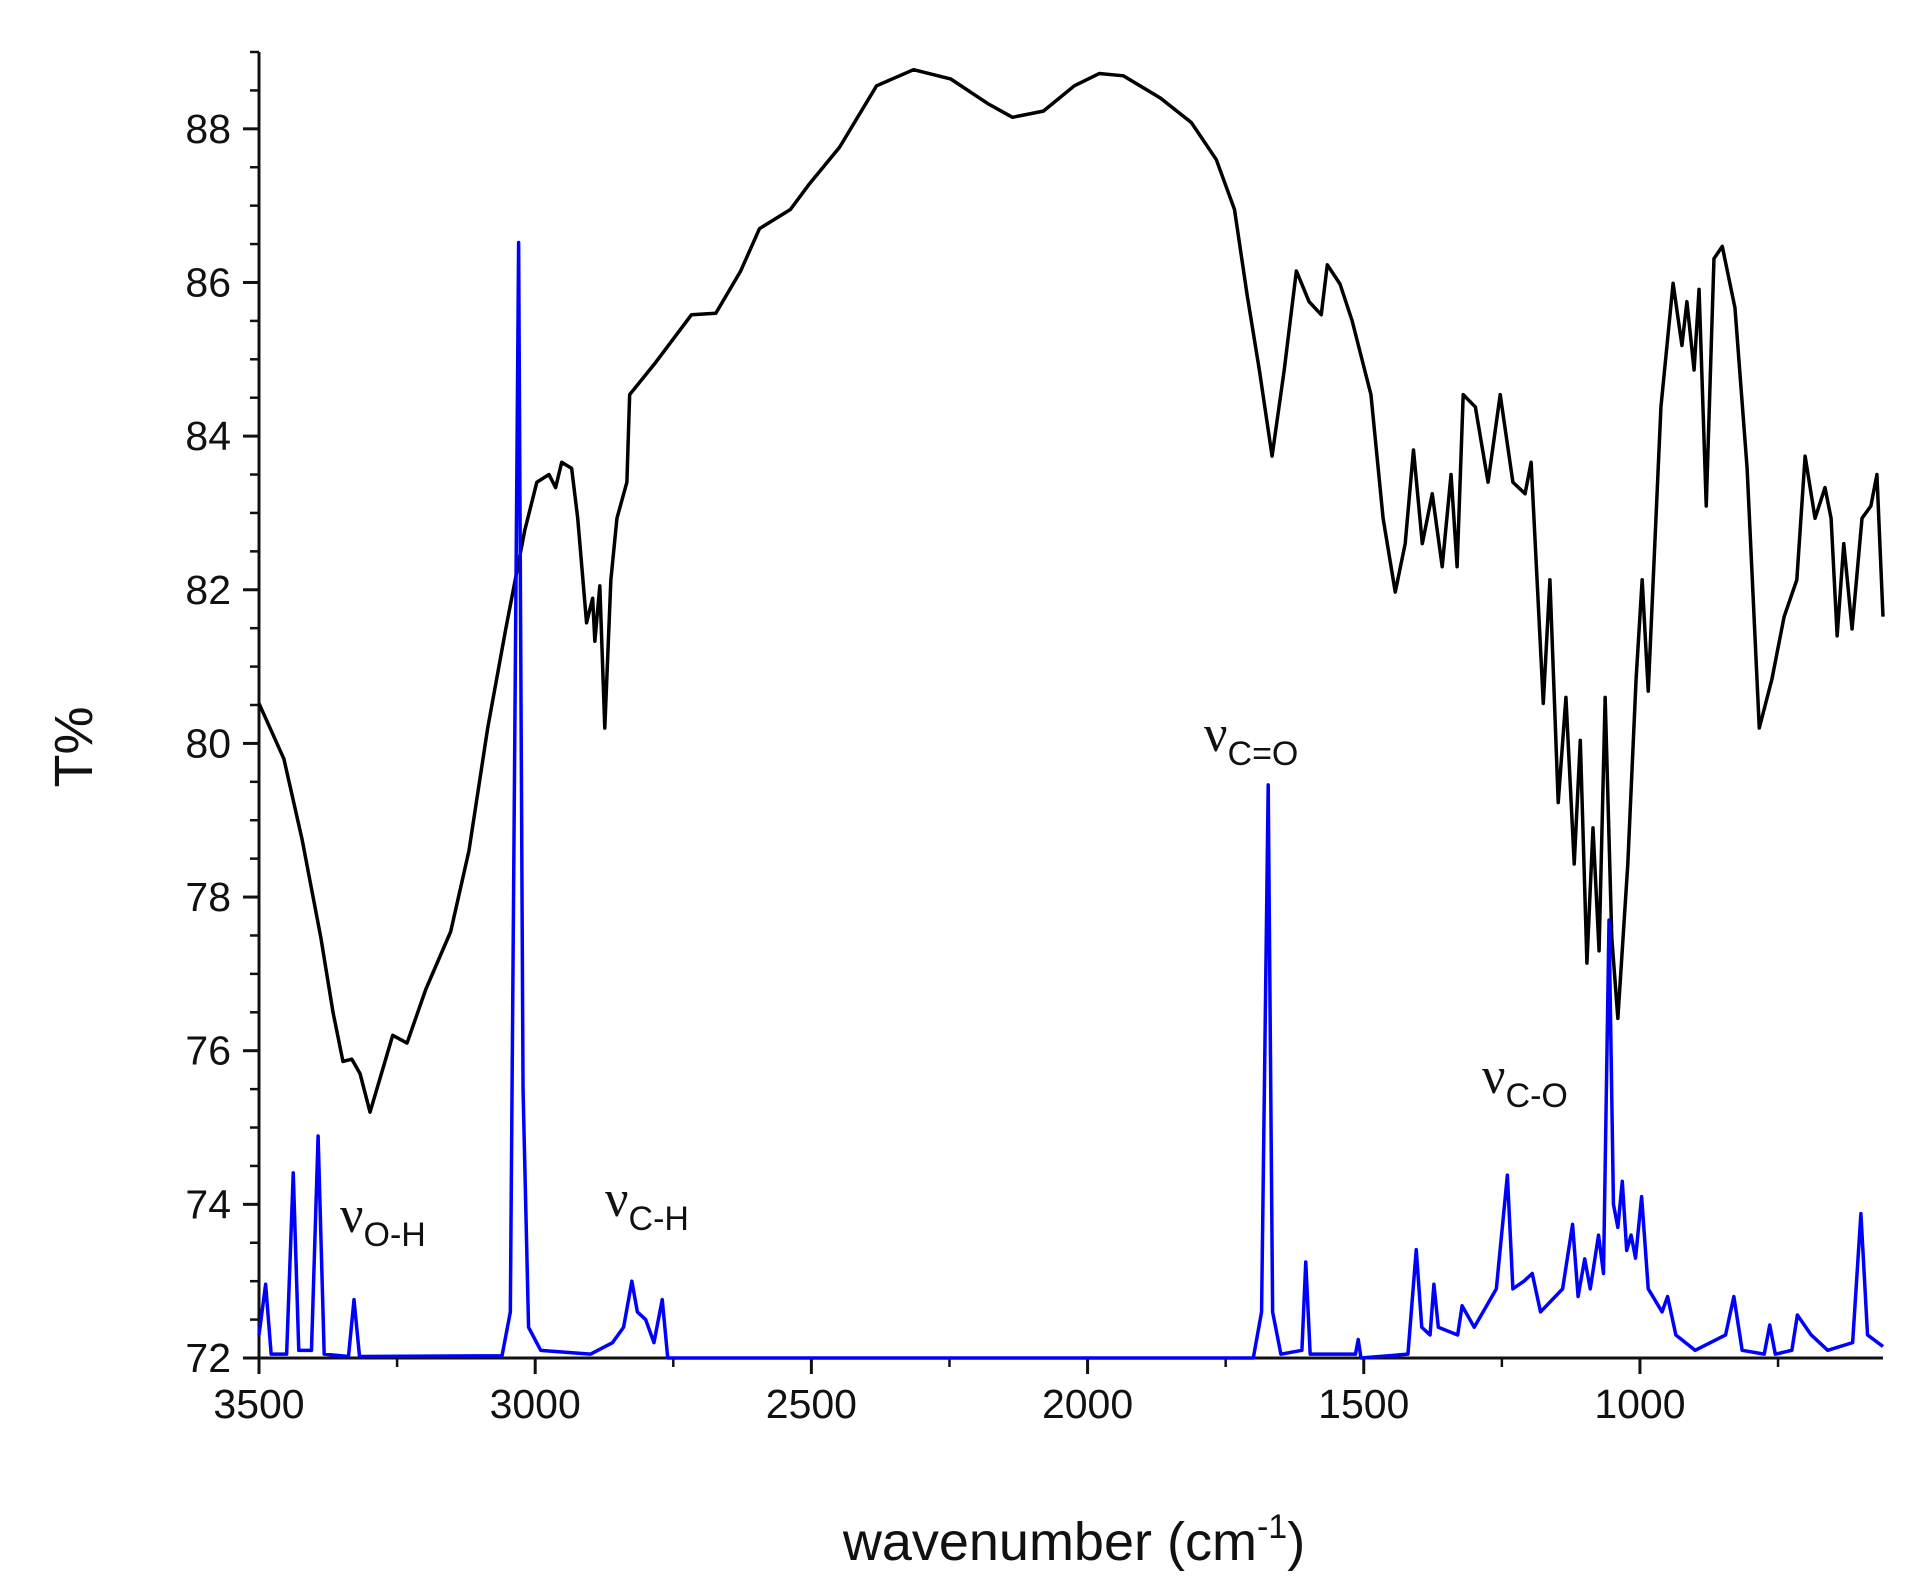 This screenshot has width=1914, height=1586. What do you see at coordinates (74, 747) in the screenshot?
I see `y-axis-title: T%` at bounding box center [74, 747].